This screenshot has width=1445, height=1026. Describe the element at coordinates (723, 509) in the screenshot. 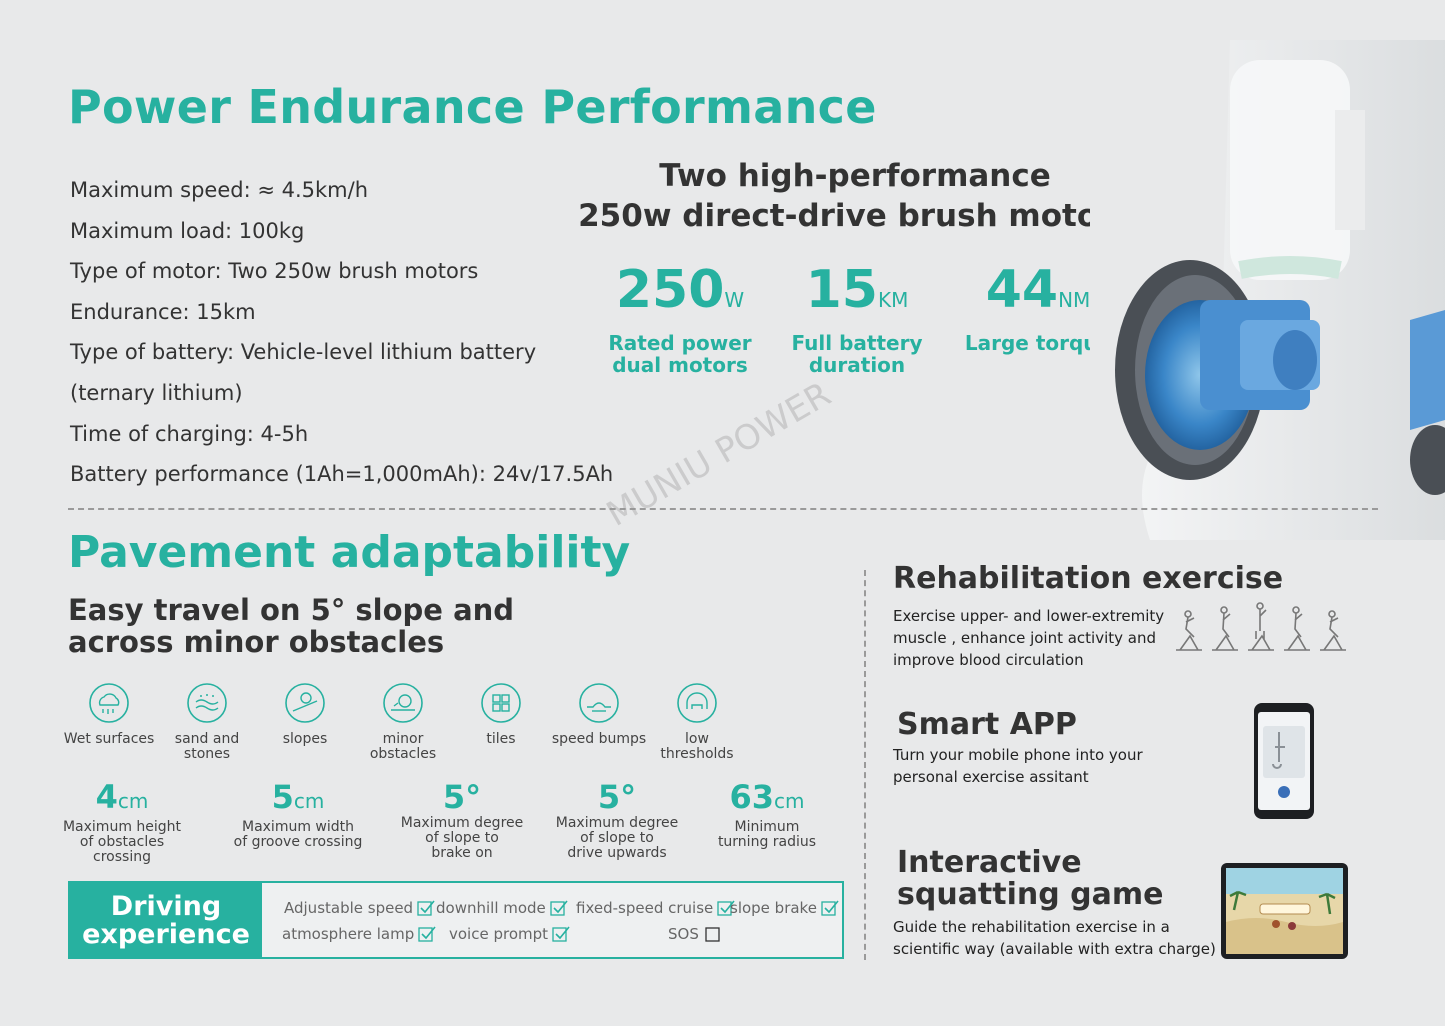

I see `section-divider` at that location.